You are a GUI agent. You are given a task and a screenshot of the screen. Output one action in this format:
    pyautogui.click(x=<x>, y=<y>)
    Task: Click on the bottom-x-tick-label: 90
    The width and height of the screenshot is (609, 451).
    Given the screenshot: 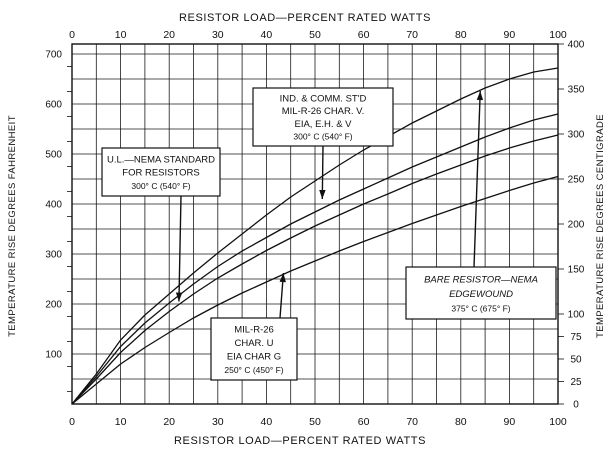 What is the action you would take?
    pyautogui.click(x=510, y=422)
    